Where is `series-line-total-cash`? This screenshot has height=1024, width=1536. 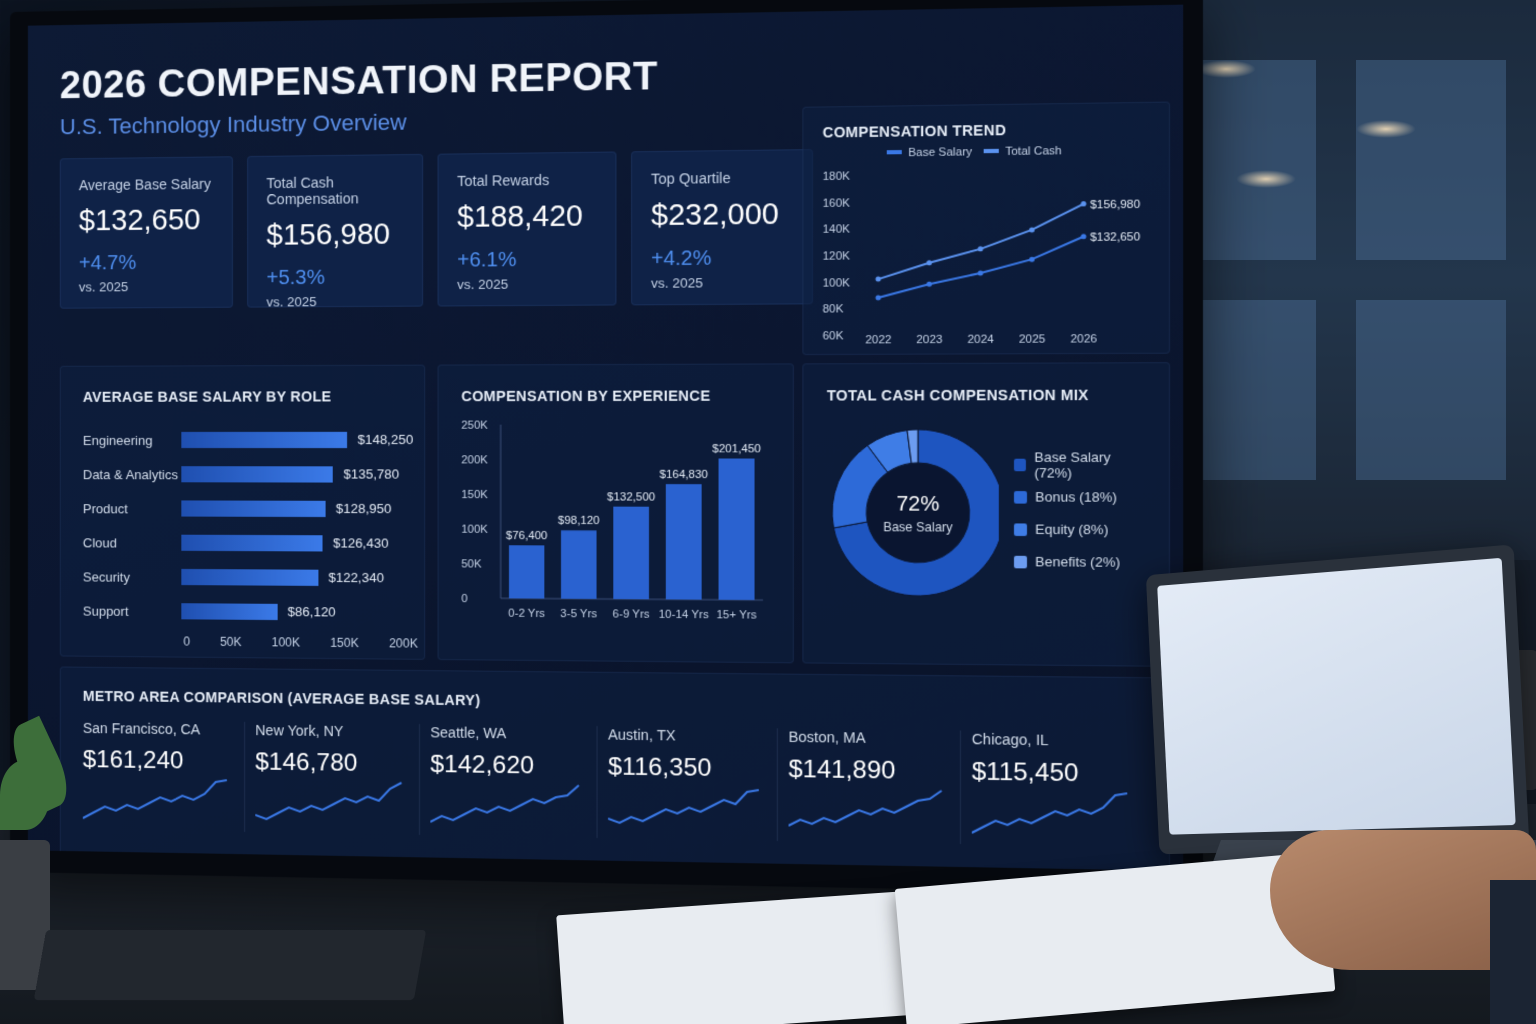
series-line-total-cash is located at coordinates (980, 241).